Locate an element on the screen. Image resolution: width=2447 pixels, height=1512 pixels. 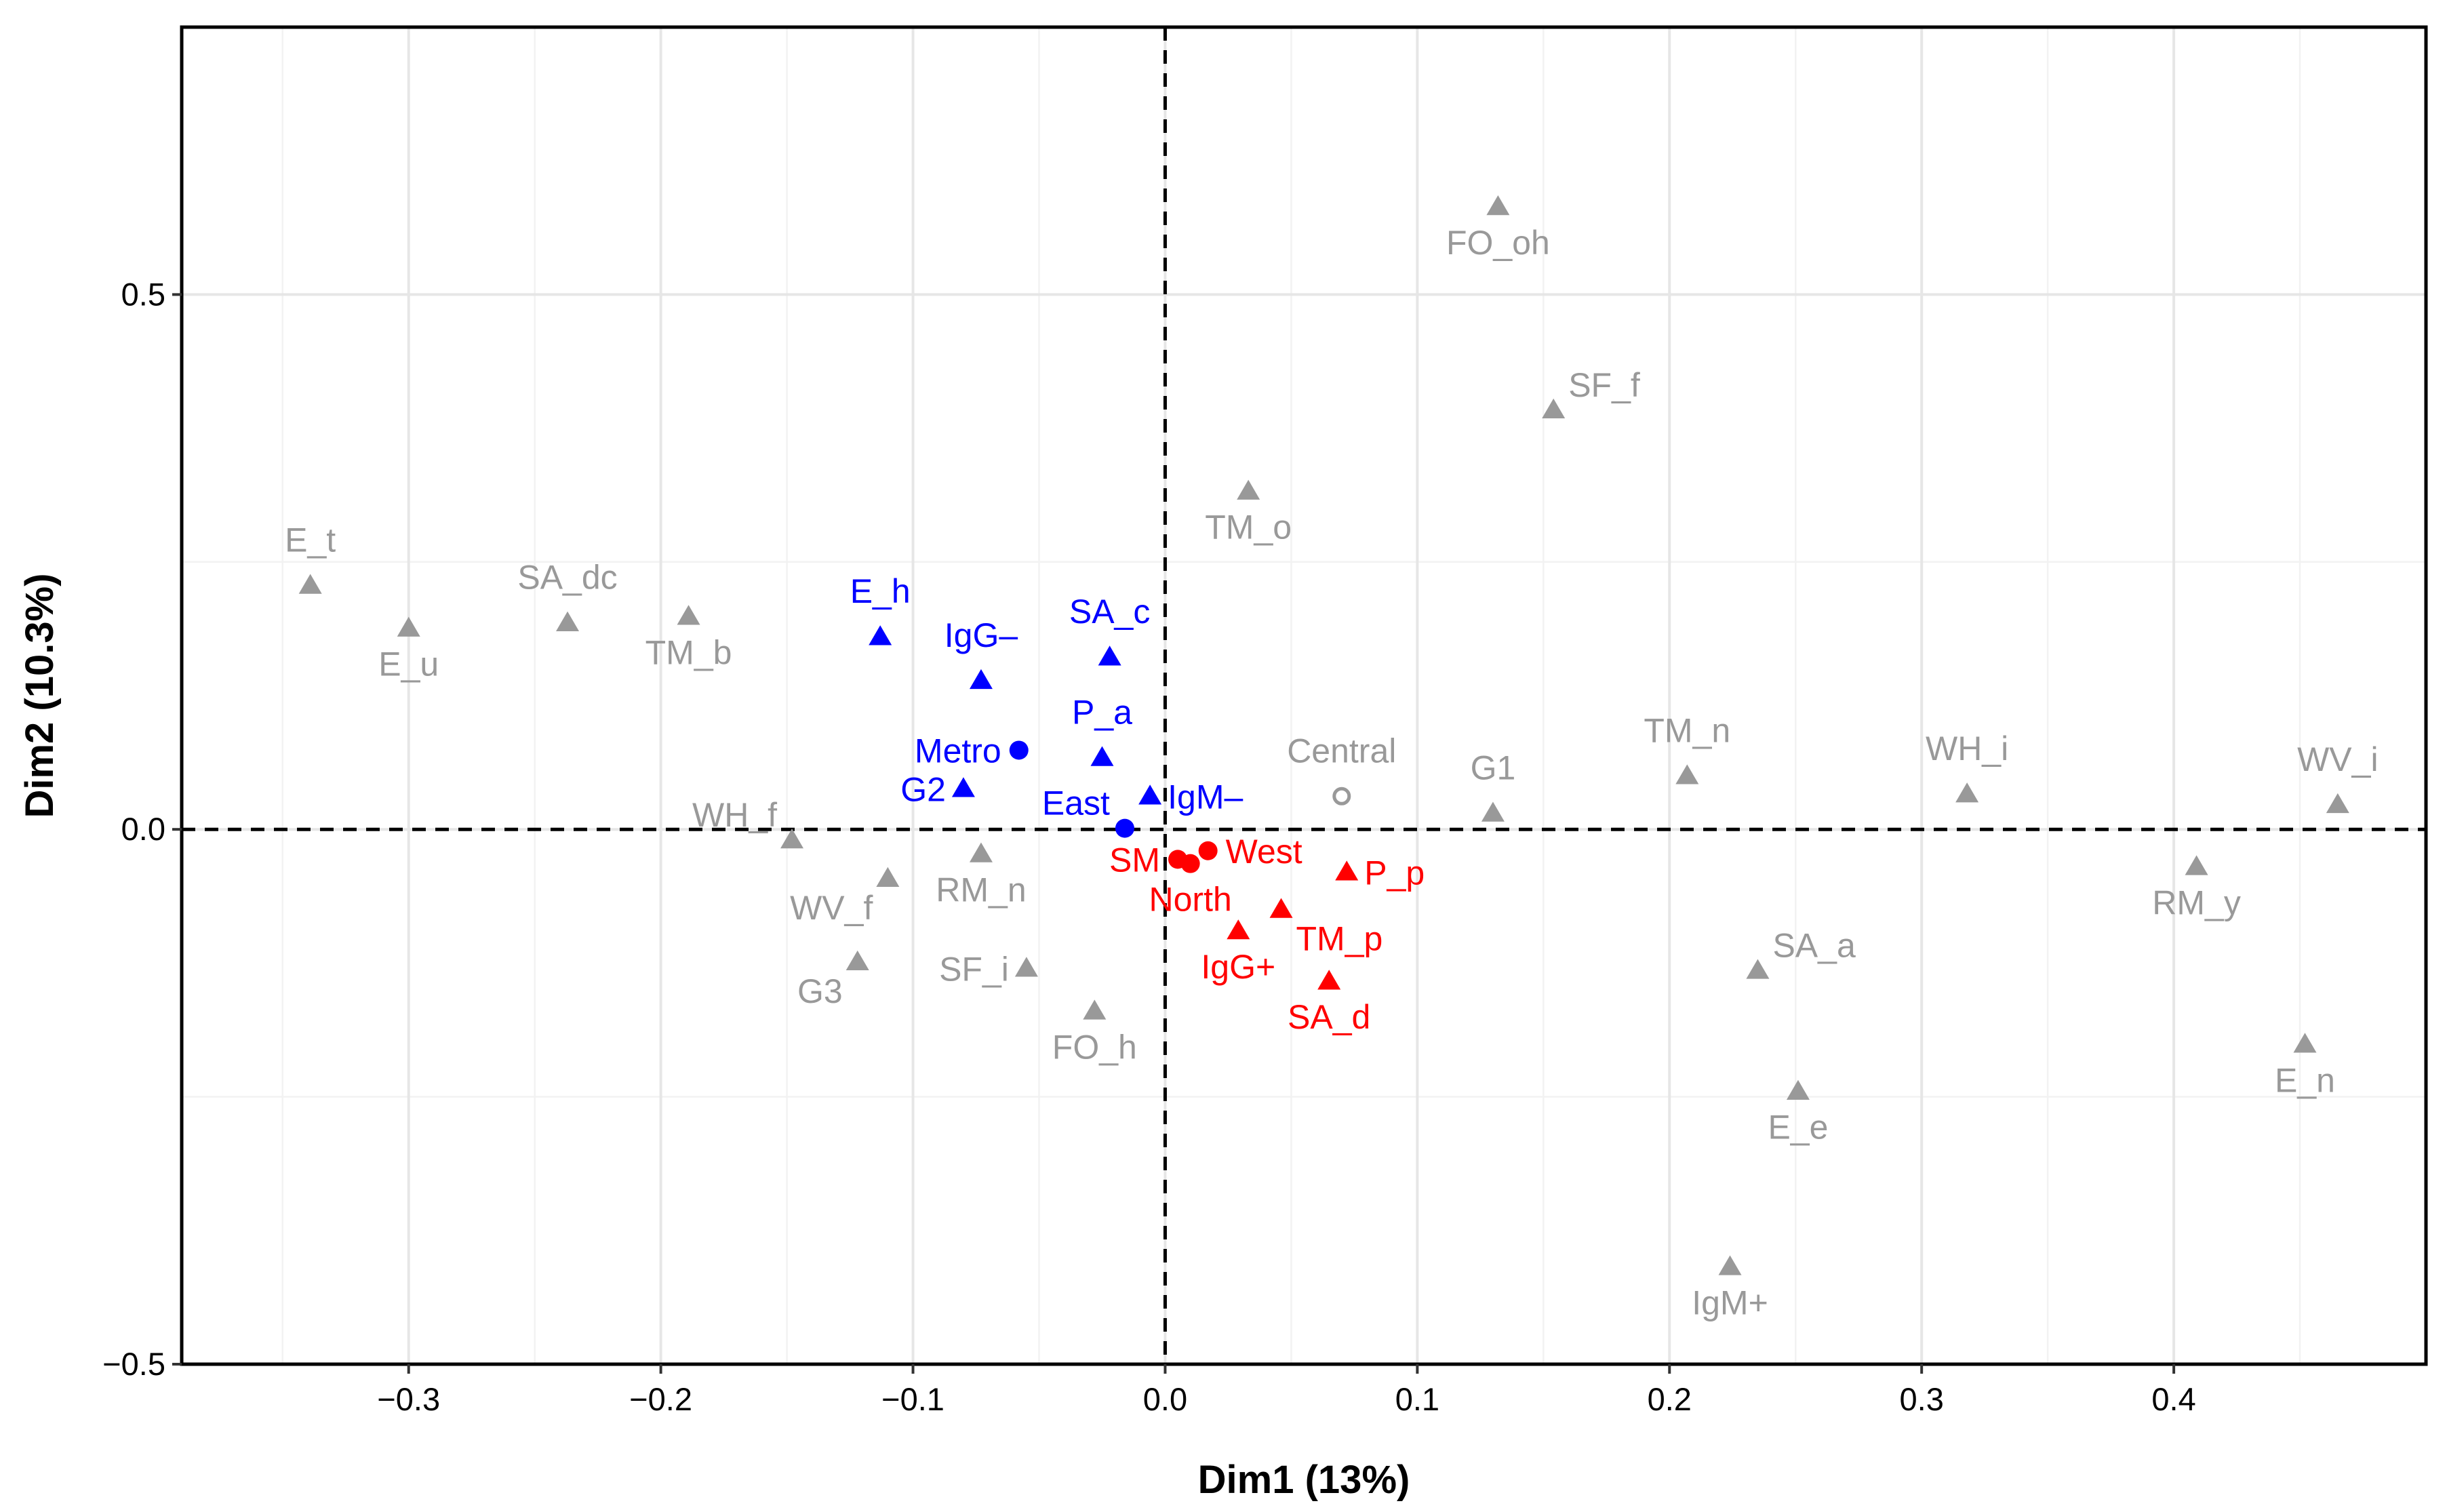
point-p-a-triangle is located at coordinates (1102, 756).